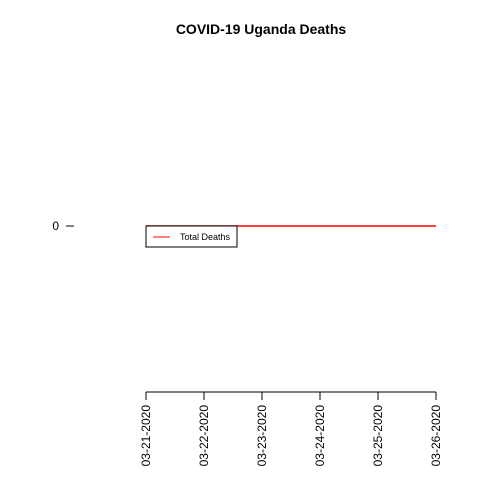 Image resolution: width=480 pixels, height=480 pixels. What do you see at coordinates (204, 436) in the screenshot?
I see `x-tick-label: 03-22-2020` at bounding box center [204, 436].